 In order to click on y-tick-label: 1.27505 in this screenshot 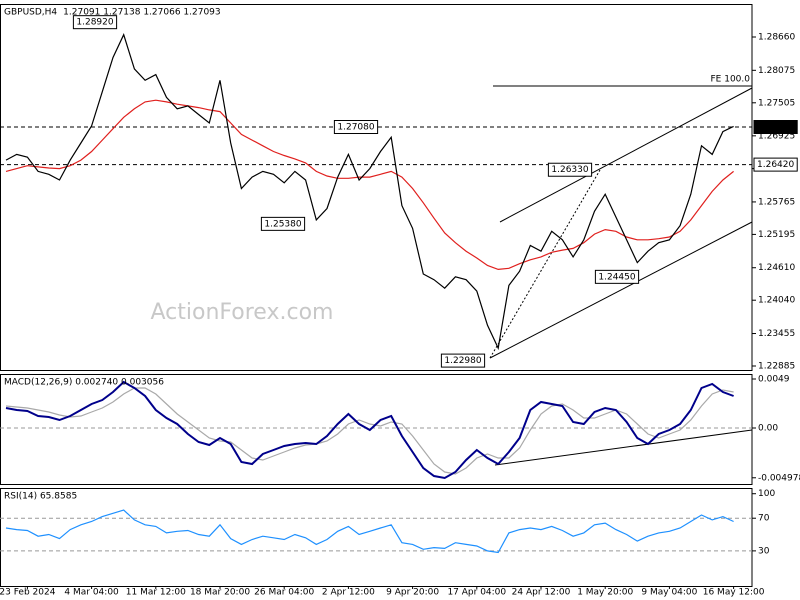, I will do `click(776, 103)`.